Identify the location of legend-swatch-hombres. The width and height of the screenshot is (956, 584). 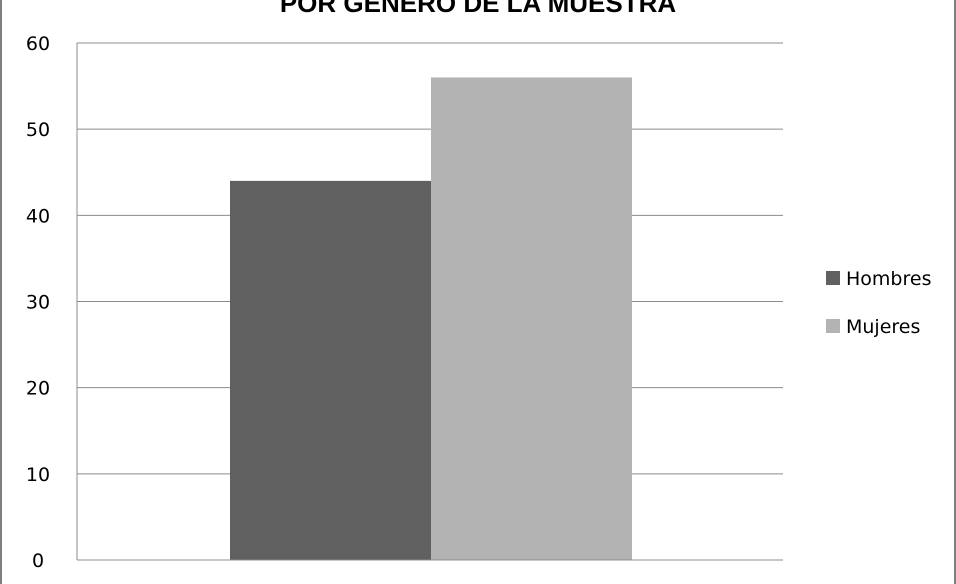
(833, 278).